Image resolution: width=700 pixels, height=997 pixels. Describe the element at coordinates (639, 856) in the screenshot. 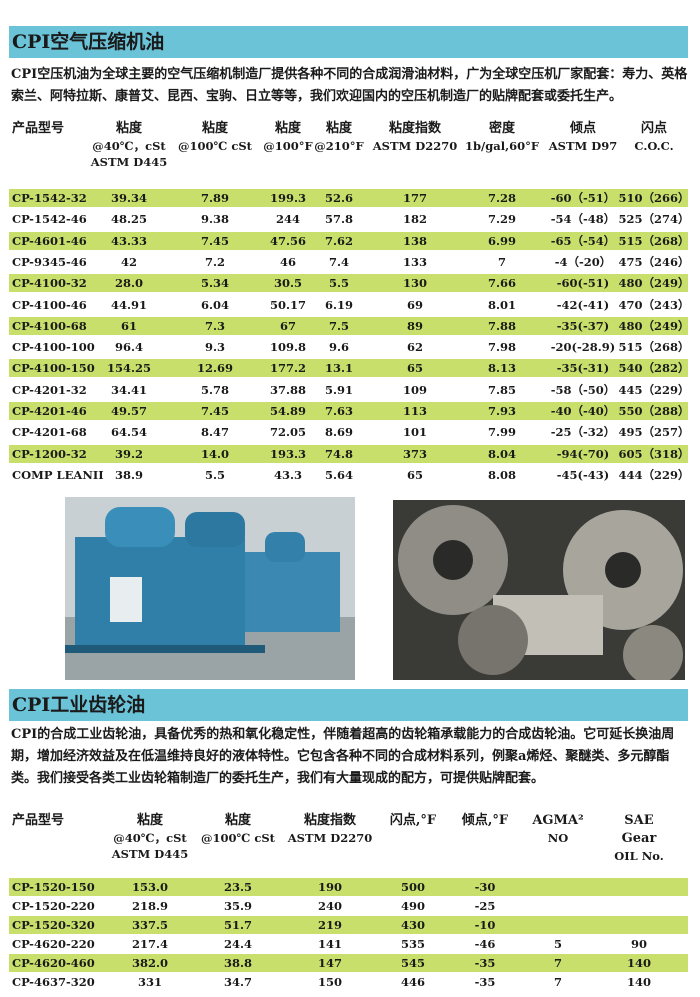

I see `header-line: OIL No.` at that location.